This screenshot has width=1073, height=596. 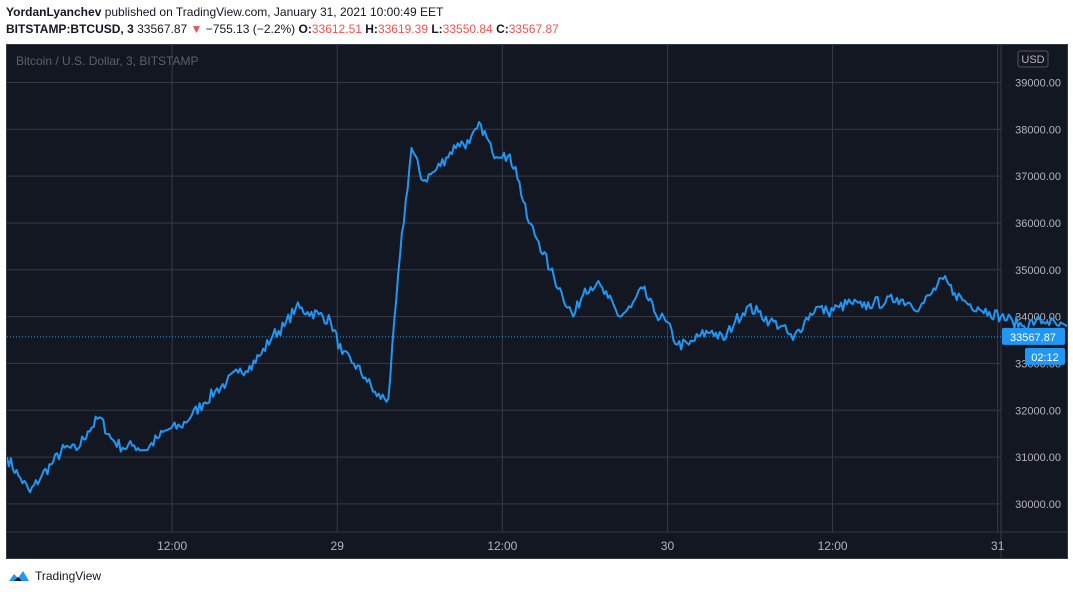 I want to click on price-tick-label: 31000.00, so click(x=1038, y=458).